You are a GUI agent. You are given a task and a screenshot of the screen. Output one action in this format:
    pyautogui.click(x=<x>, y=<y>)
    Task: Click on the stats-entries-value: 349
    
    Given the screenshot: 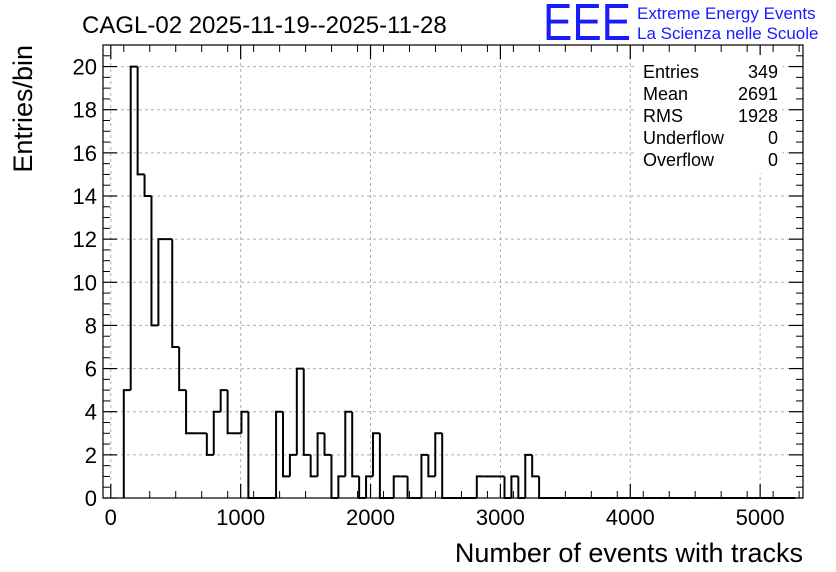 What is the action you would take?
    pyautogui.click(x=763, y=72)
    